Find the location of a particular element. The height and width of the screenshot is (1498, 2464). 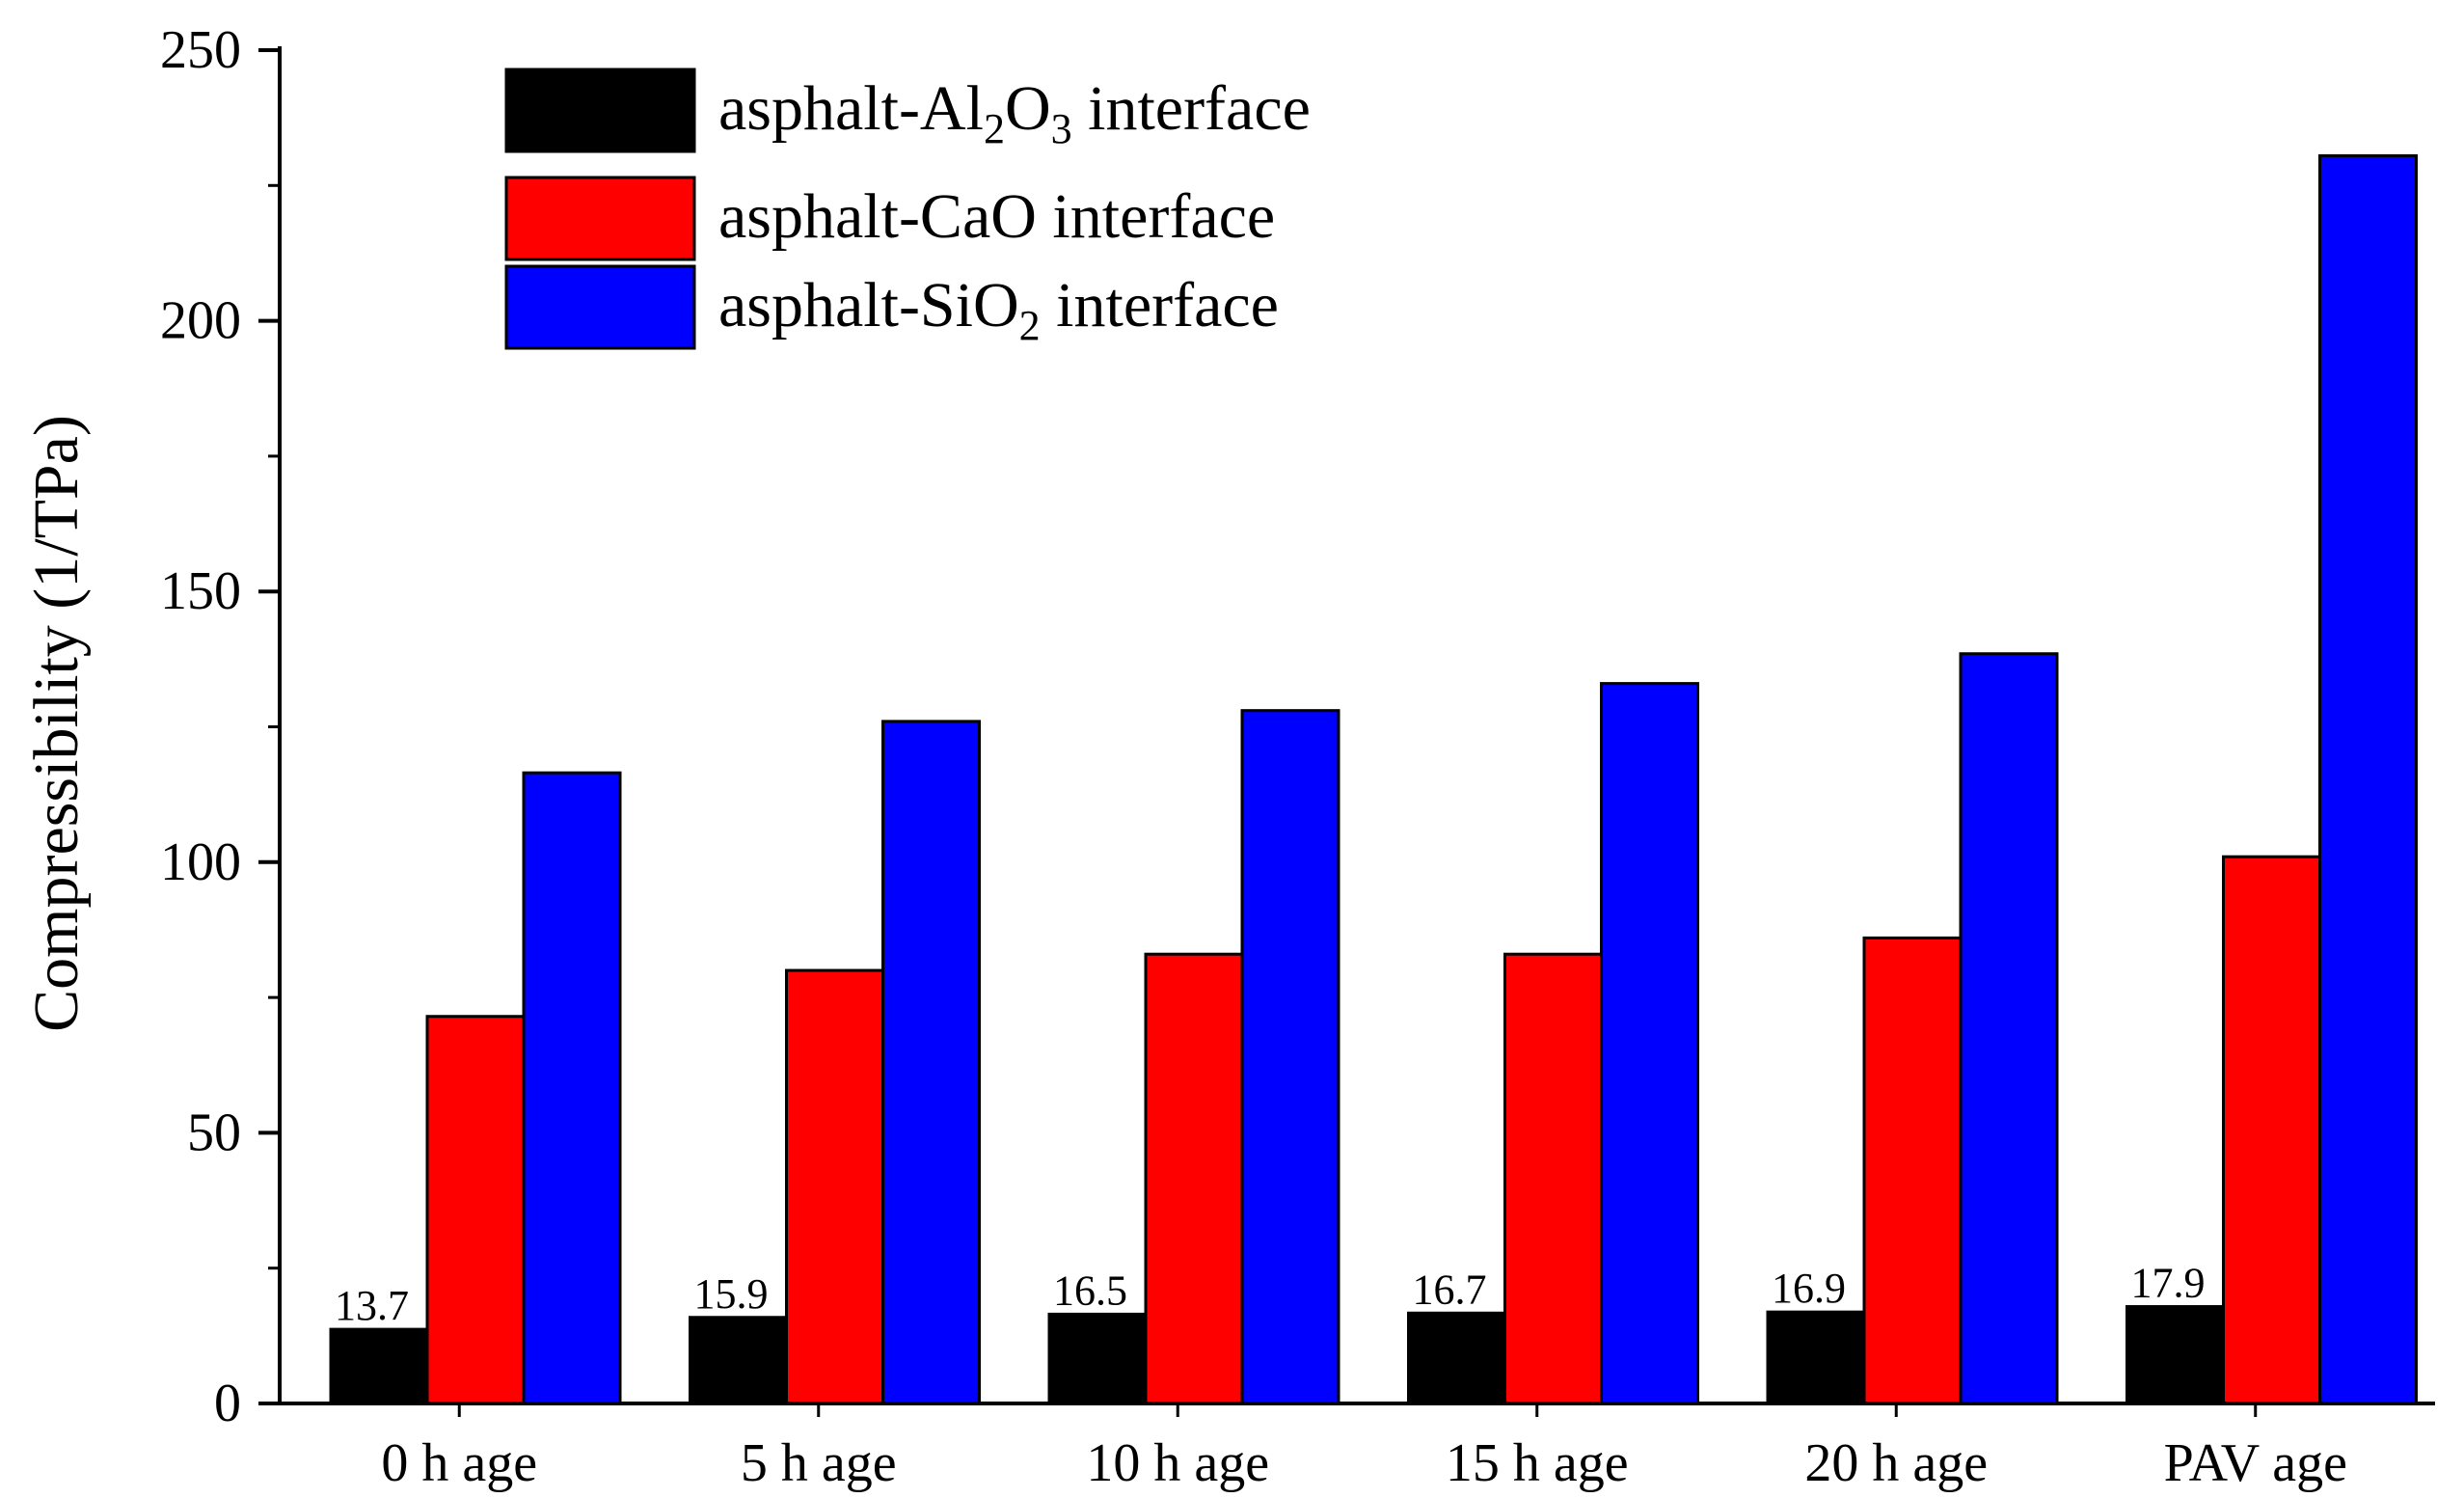

data-label: 13.7 is located at coordinates (372, 1305).